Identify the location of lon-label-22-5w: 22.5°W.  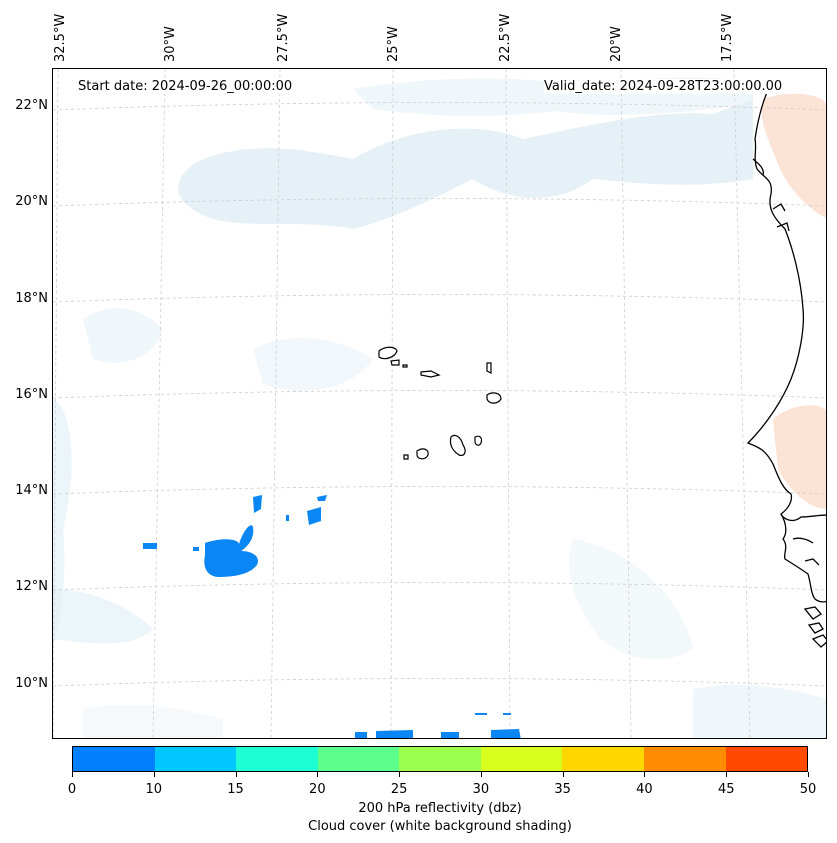
(505, 37).